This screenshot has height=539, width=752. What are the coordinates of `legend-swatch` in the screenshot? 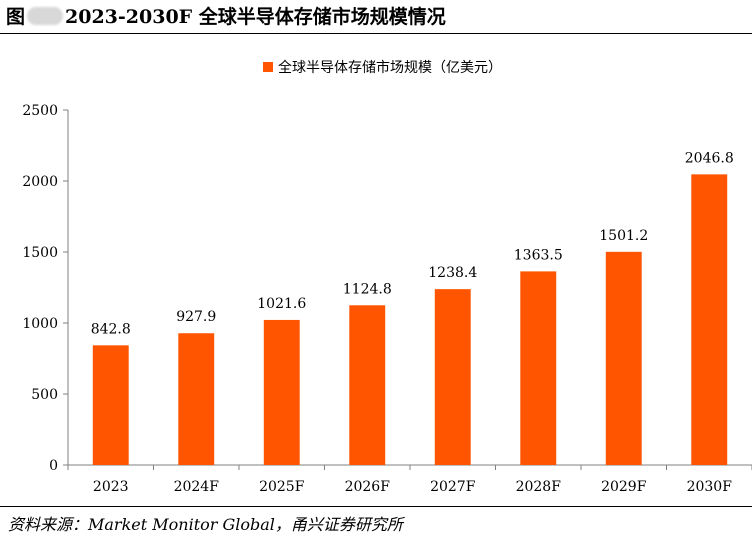 It's located at (268, 67).